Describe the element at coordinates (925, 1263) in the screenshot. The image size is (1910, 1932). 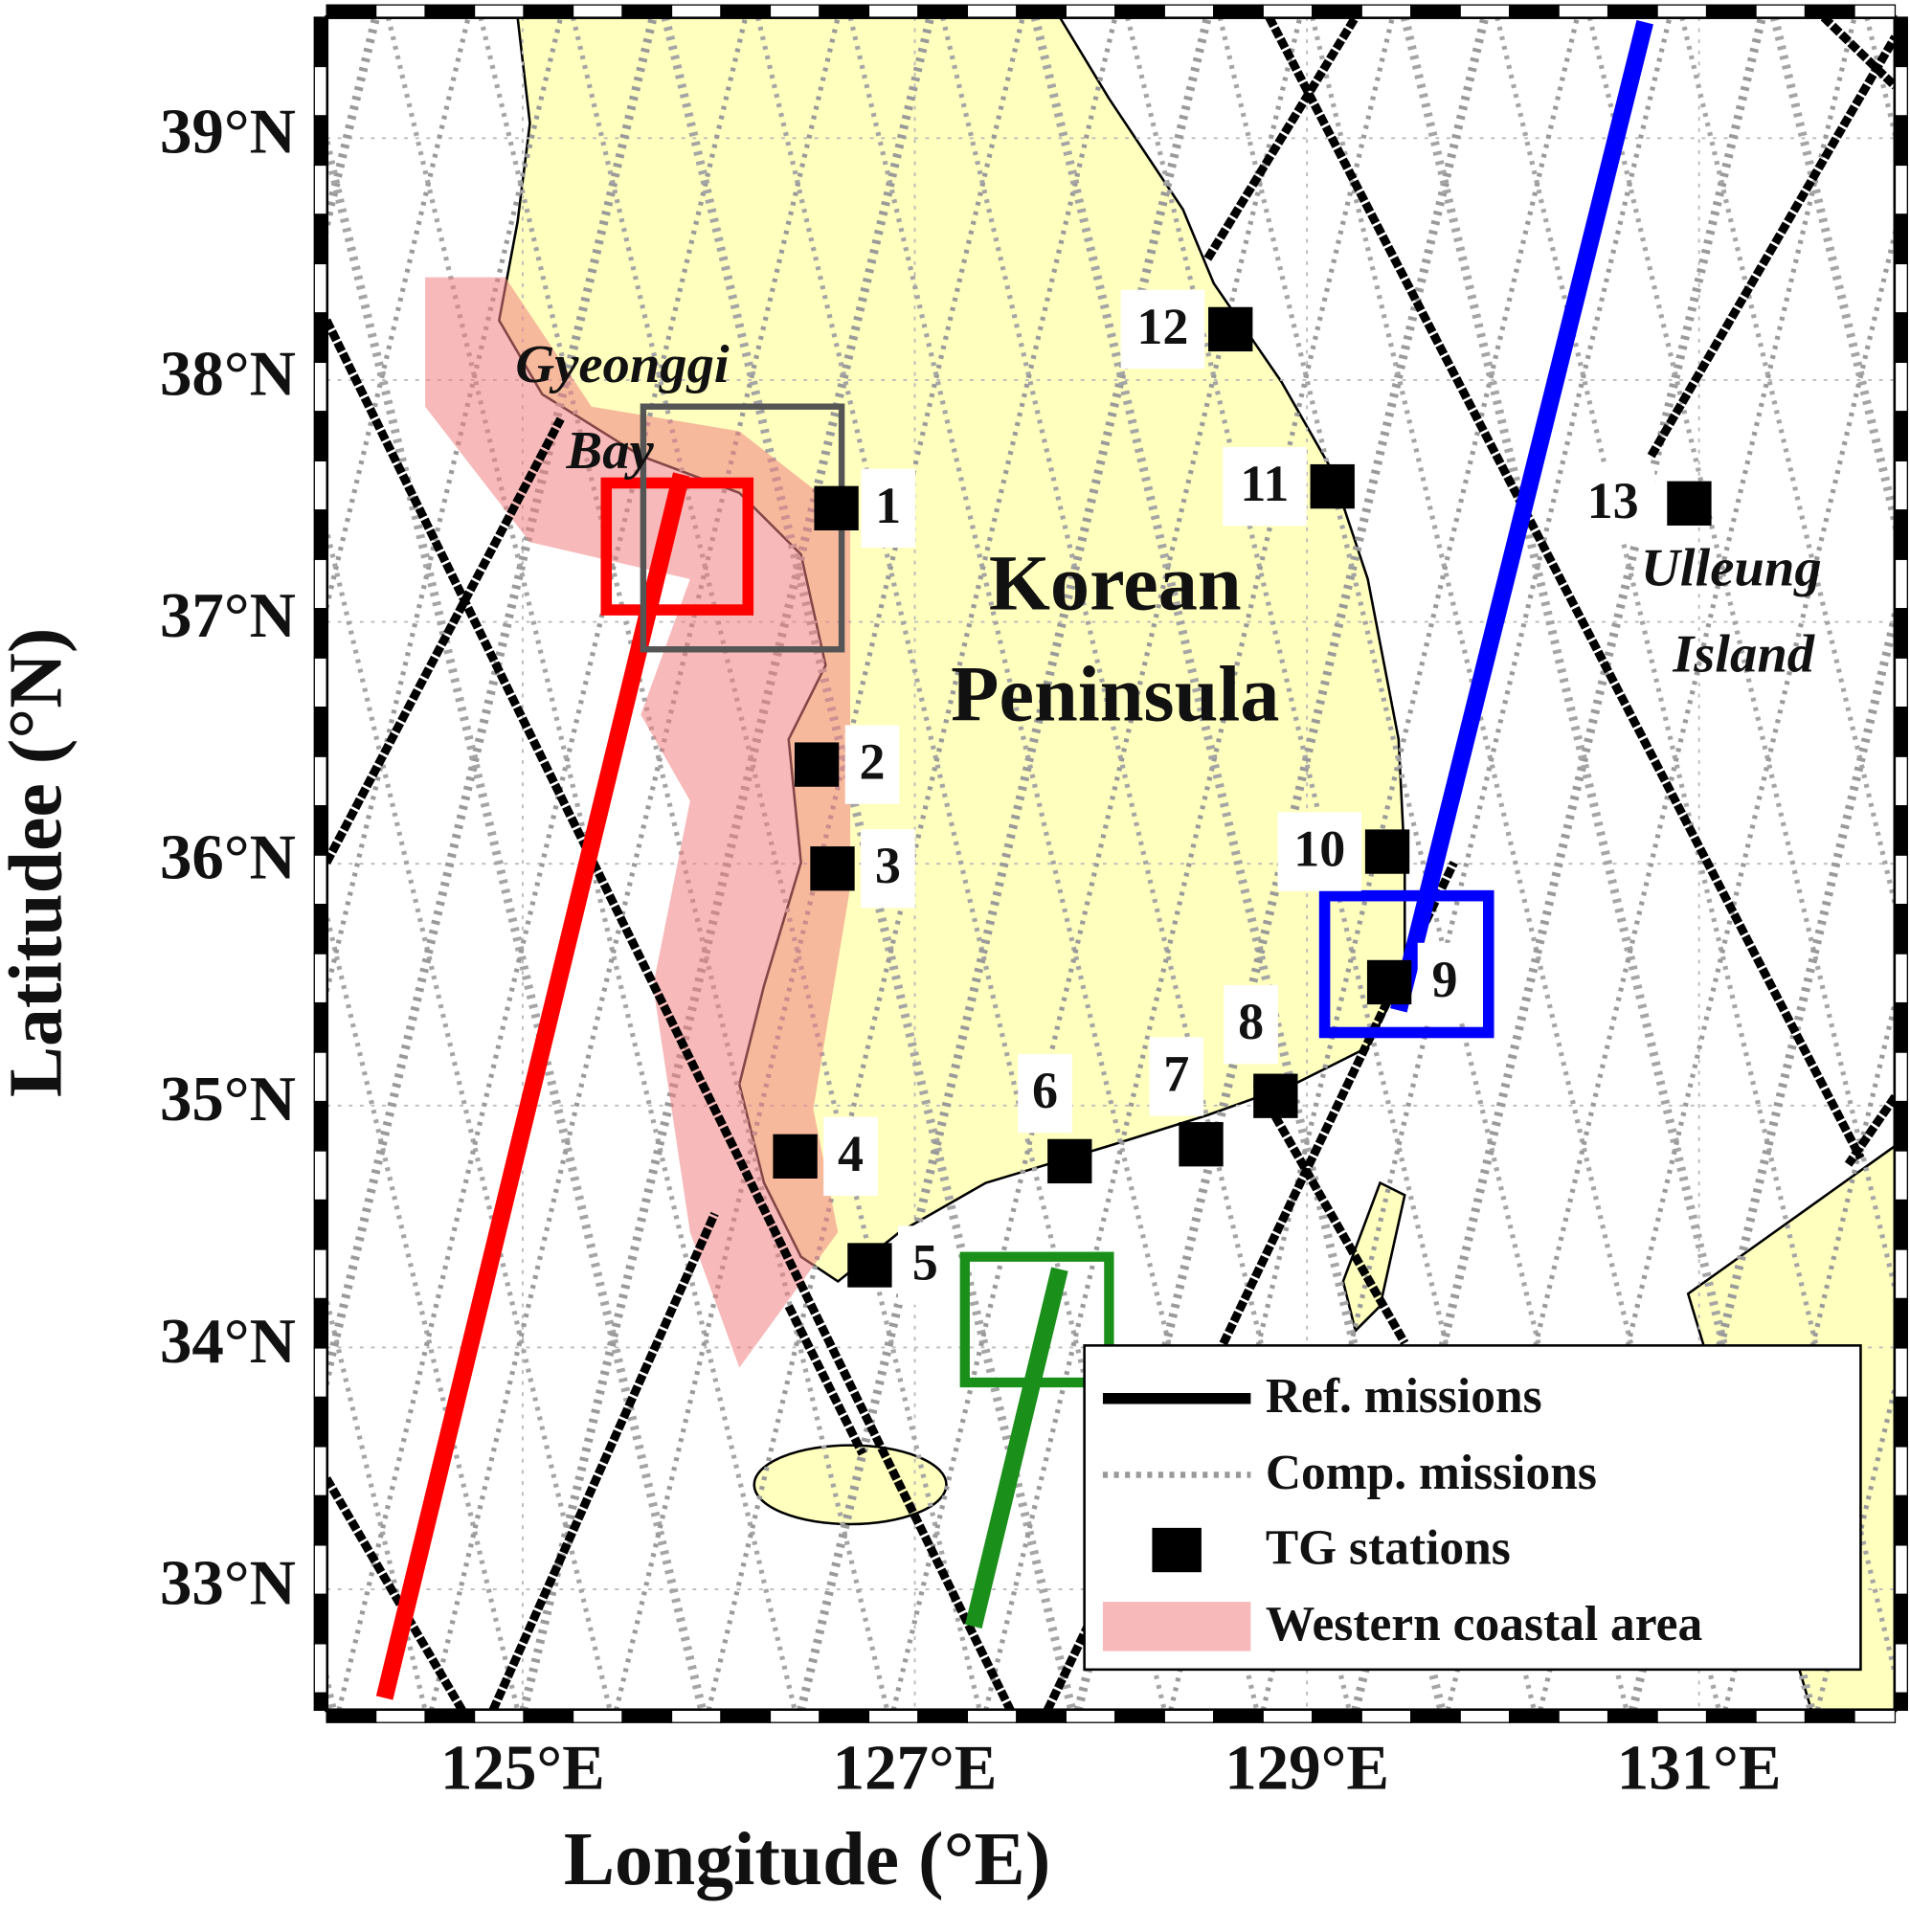
I see `station-label: 5` at that location.